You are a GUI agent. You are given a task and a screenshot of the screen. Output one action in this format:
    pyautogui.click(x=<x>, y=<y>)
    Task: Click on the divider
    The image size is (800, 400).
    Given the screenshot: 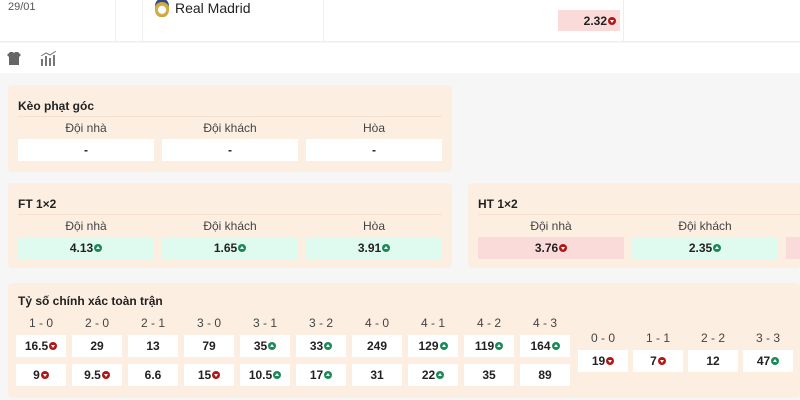 What is the action you would take?
    pyautogui.click(x=115, y=21)
    